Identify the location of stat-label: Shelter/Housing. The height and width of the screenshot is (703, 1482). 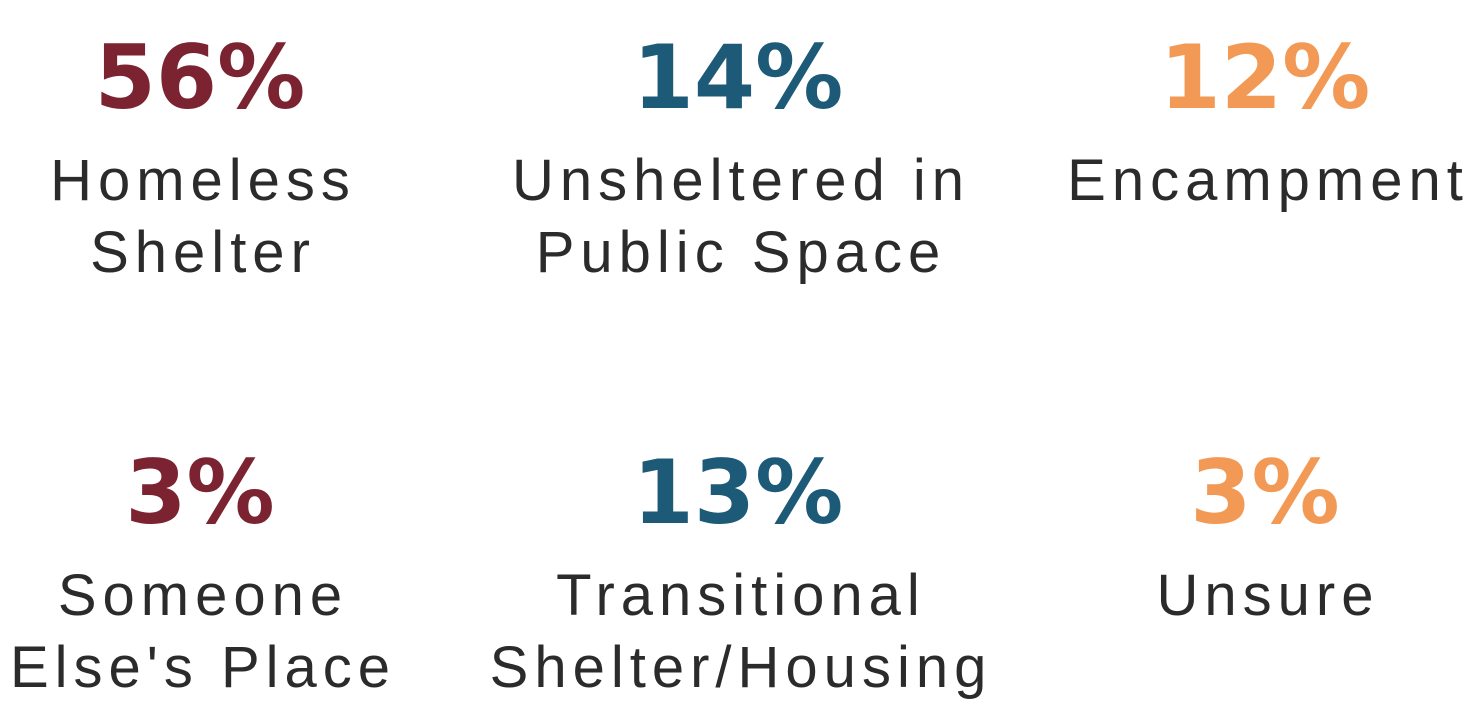
(741, 667).